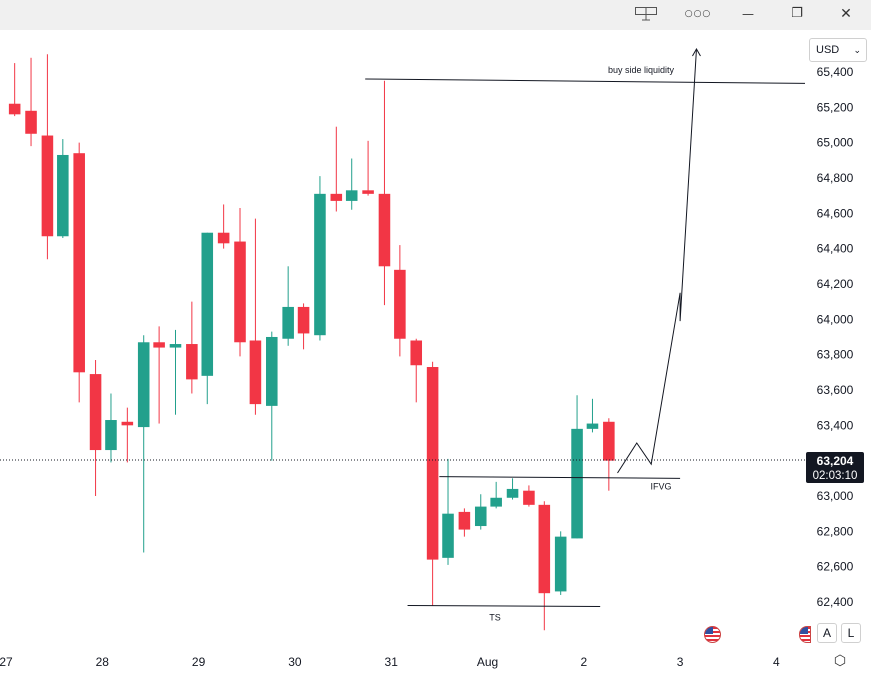  What do you see at coordinates (827, 633) in the screenshot?
I see `auto-scale-button: A` at bounding box center [827, 633].